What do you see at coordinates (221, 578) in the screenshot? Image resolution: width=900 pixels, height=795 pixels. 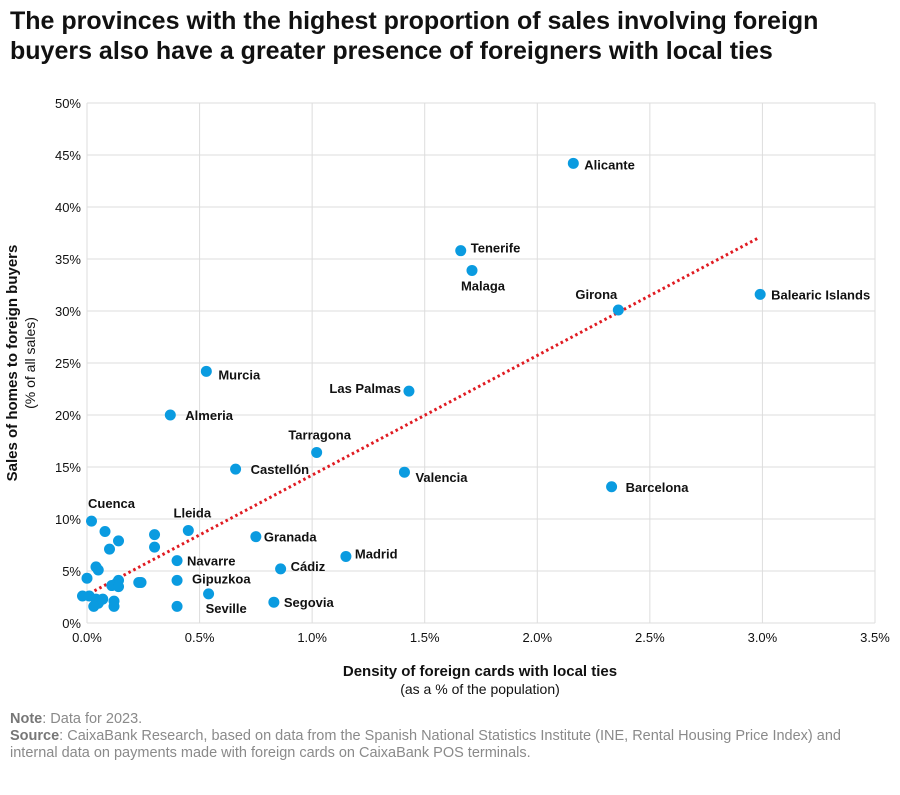 I see `point-label: Gipuzkoa` at bounding box center [221, 578].